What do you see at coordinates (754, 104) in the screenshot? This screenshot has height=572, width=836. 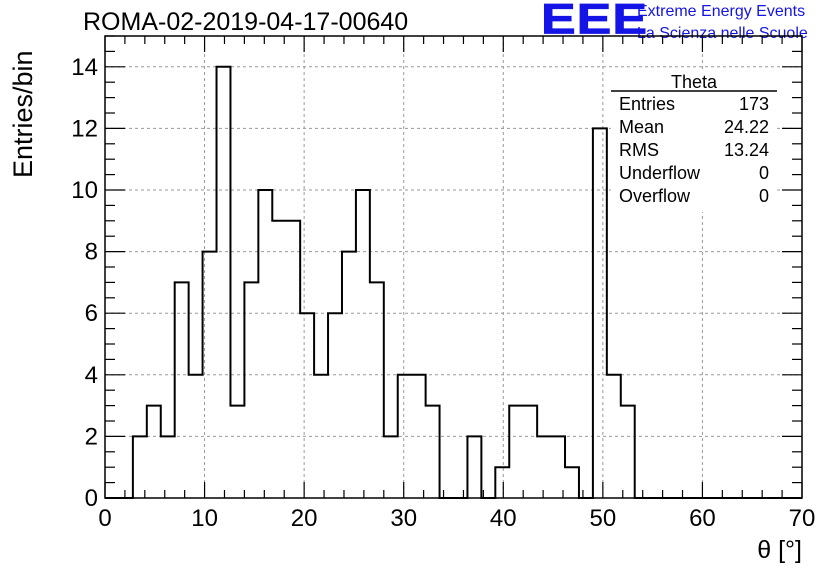 I see `stats-row-value: 173` at bounding box center [754, 104].